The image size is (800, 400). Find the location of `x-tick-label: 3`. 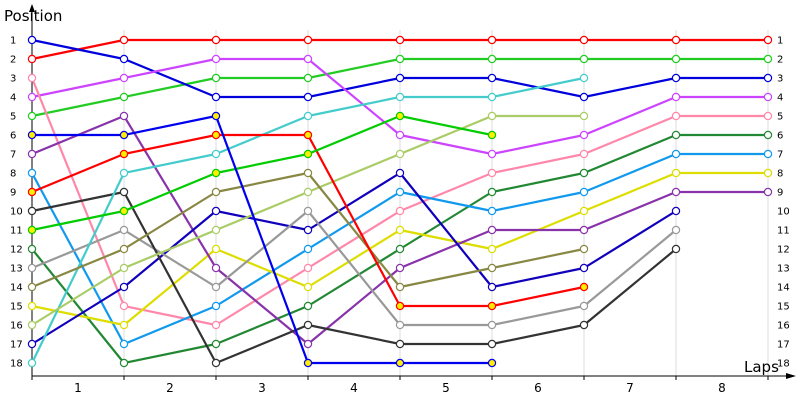

x-tick-label: 3 is located at coordinates (262, 388).